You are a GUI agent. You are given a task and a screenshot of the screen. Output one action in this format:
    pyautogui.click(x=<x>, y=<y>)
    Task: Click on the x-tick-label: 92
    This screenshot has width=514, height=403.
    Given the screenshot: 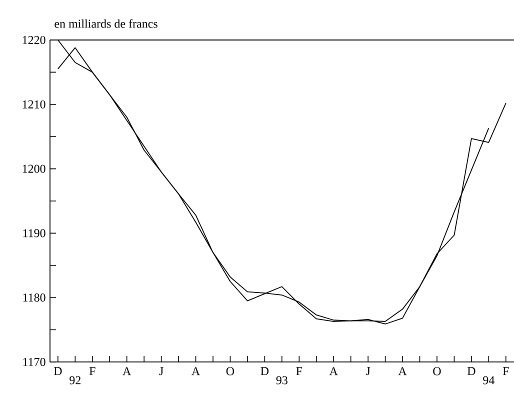 What is the action you would take?
    pyautogui.click(x=75, y=380)
    